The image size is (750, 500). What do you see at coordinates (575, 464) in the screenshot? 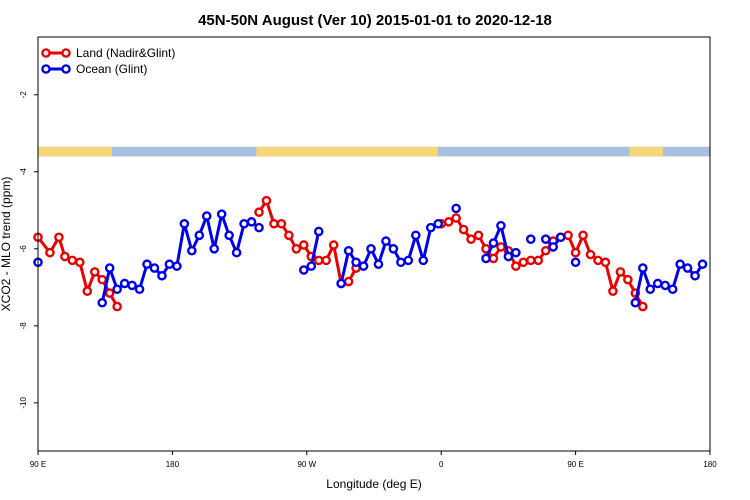
I see `x-tick-label: 90 E` at bounding box center [575, 464].